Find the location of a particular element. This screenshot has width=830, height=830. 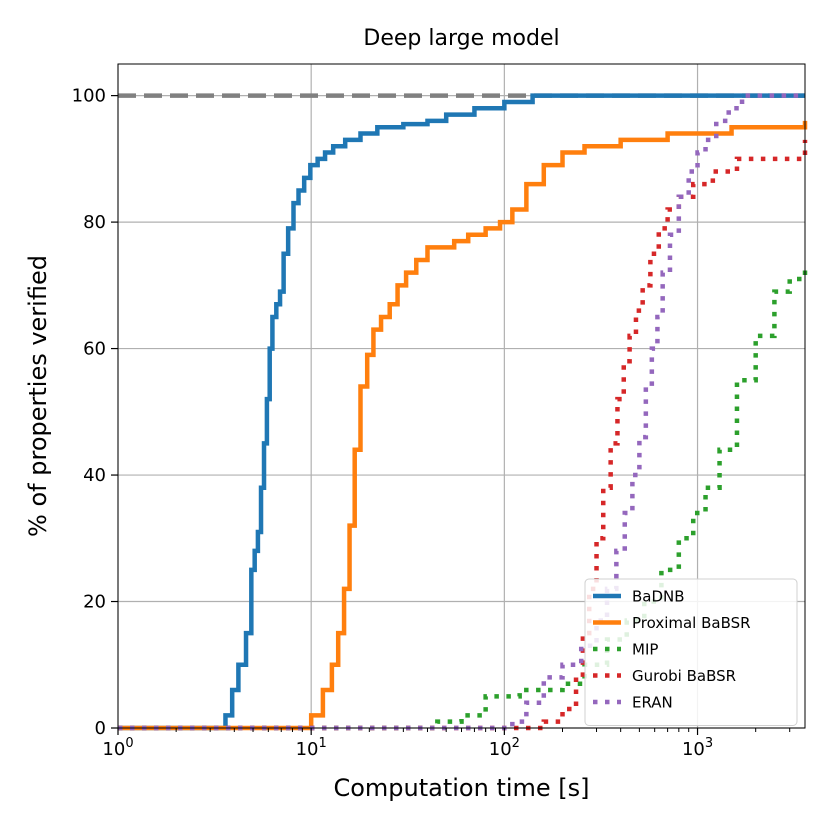

x-tick-exponent: 1 is located at coordinates (322, 743).